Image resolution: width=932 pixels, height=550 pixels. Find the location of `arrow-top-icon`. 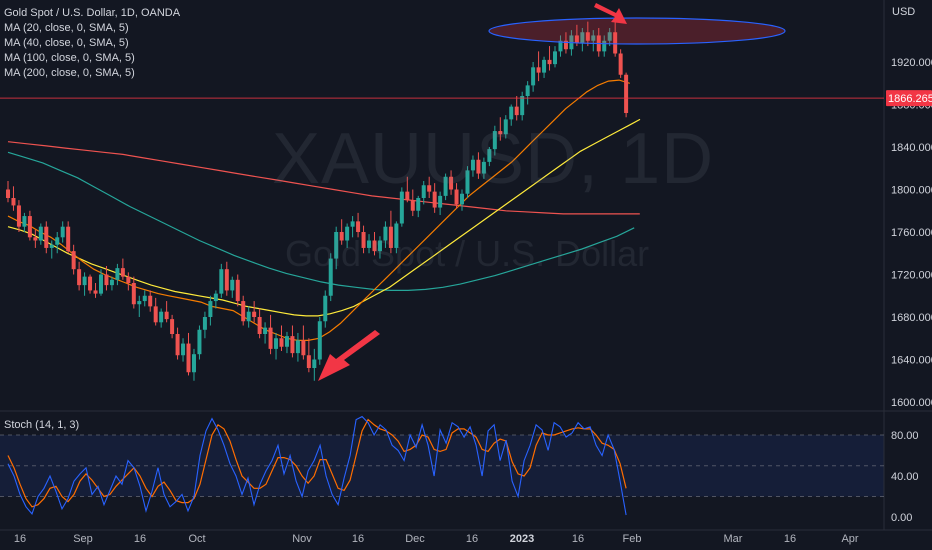

arrow-top-icon is located at coordinates (610, 13).